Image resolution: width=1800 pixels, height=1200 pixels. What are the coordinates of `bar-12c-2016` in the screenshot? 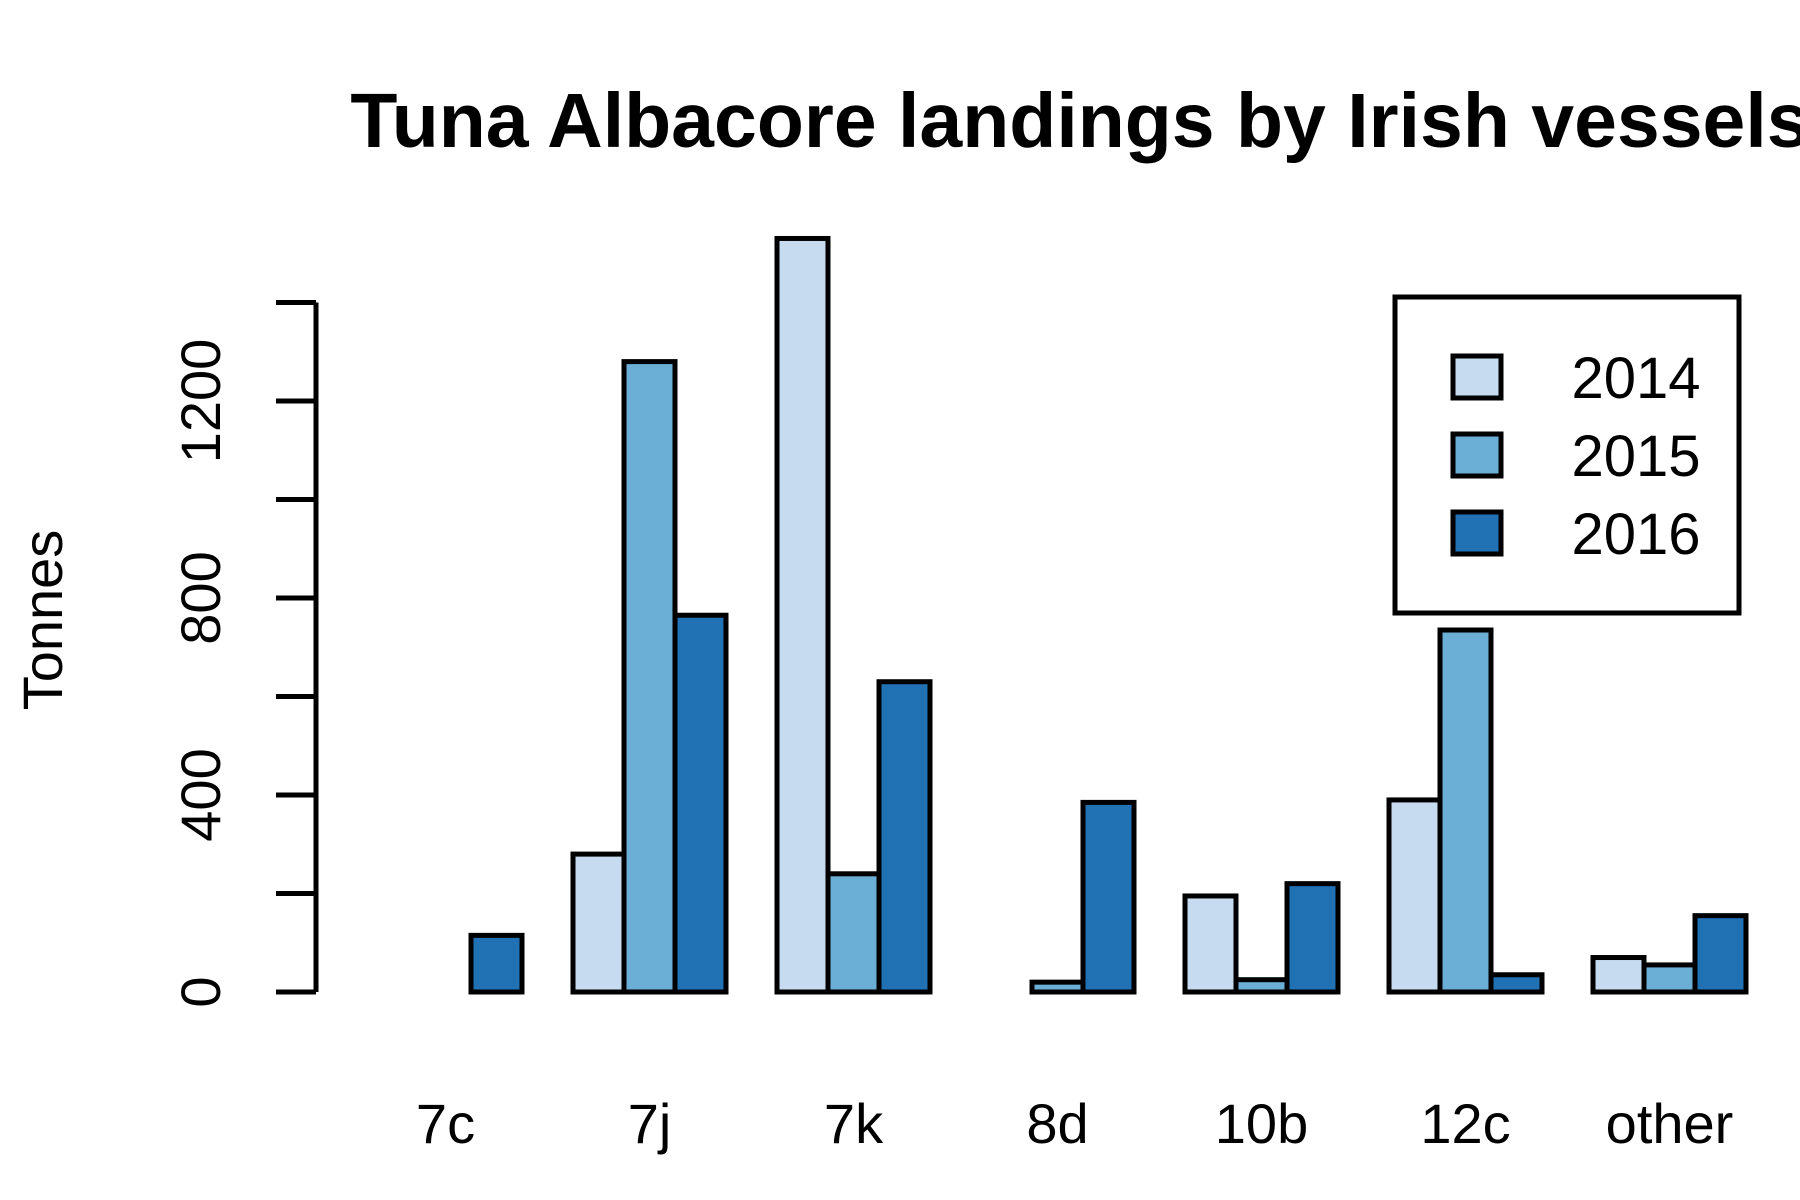 It's located at (1516, 983).